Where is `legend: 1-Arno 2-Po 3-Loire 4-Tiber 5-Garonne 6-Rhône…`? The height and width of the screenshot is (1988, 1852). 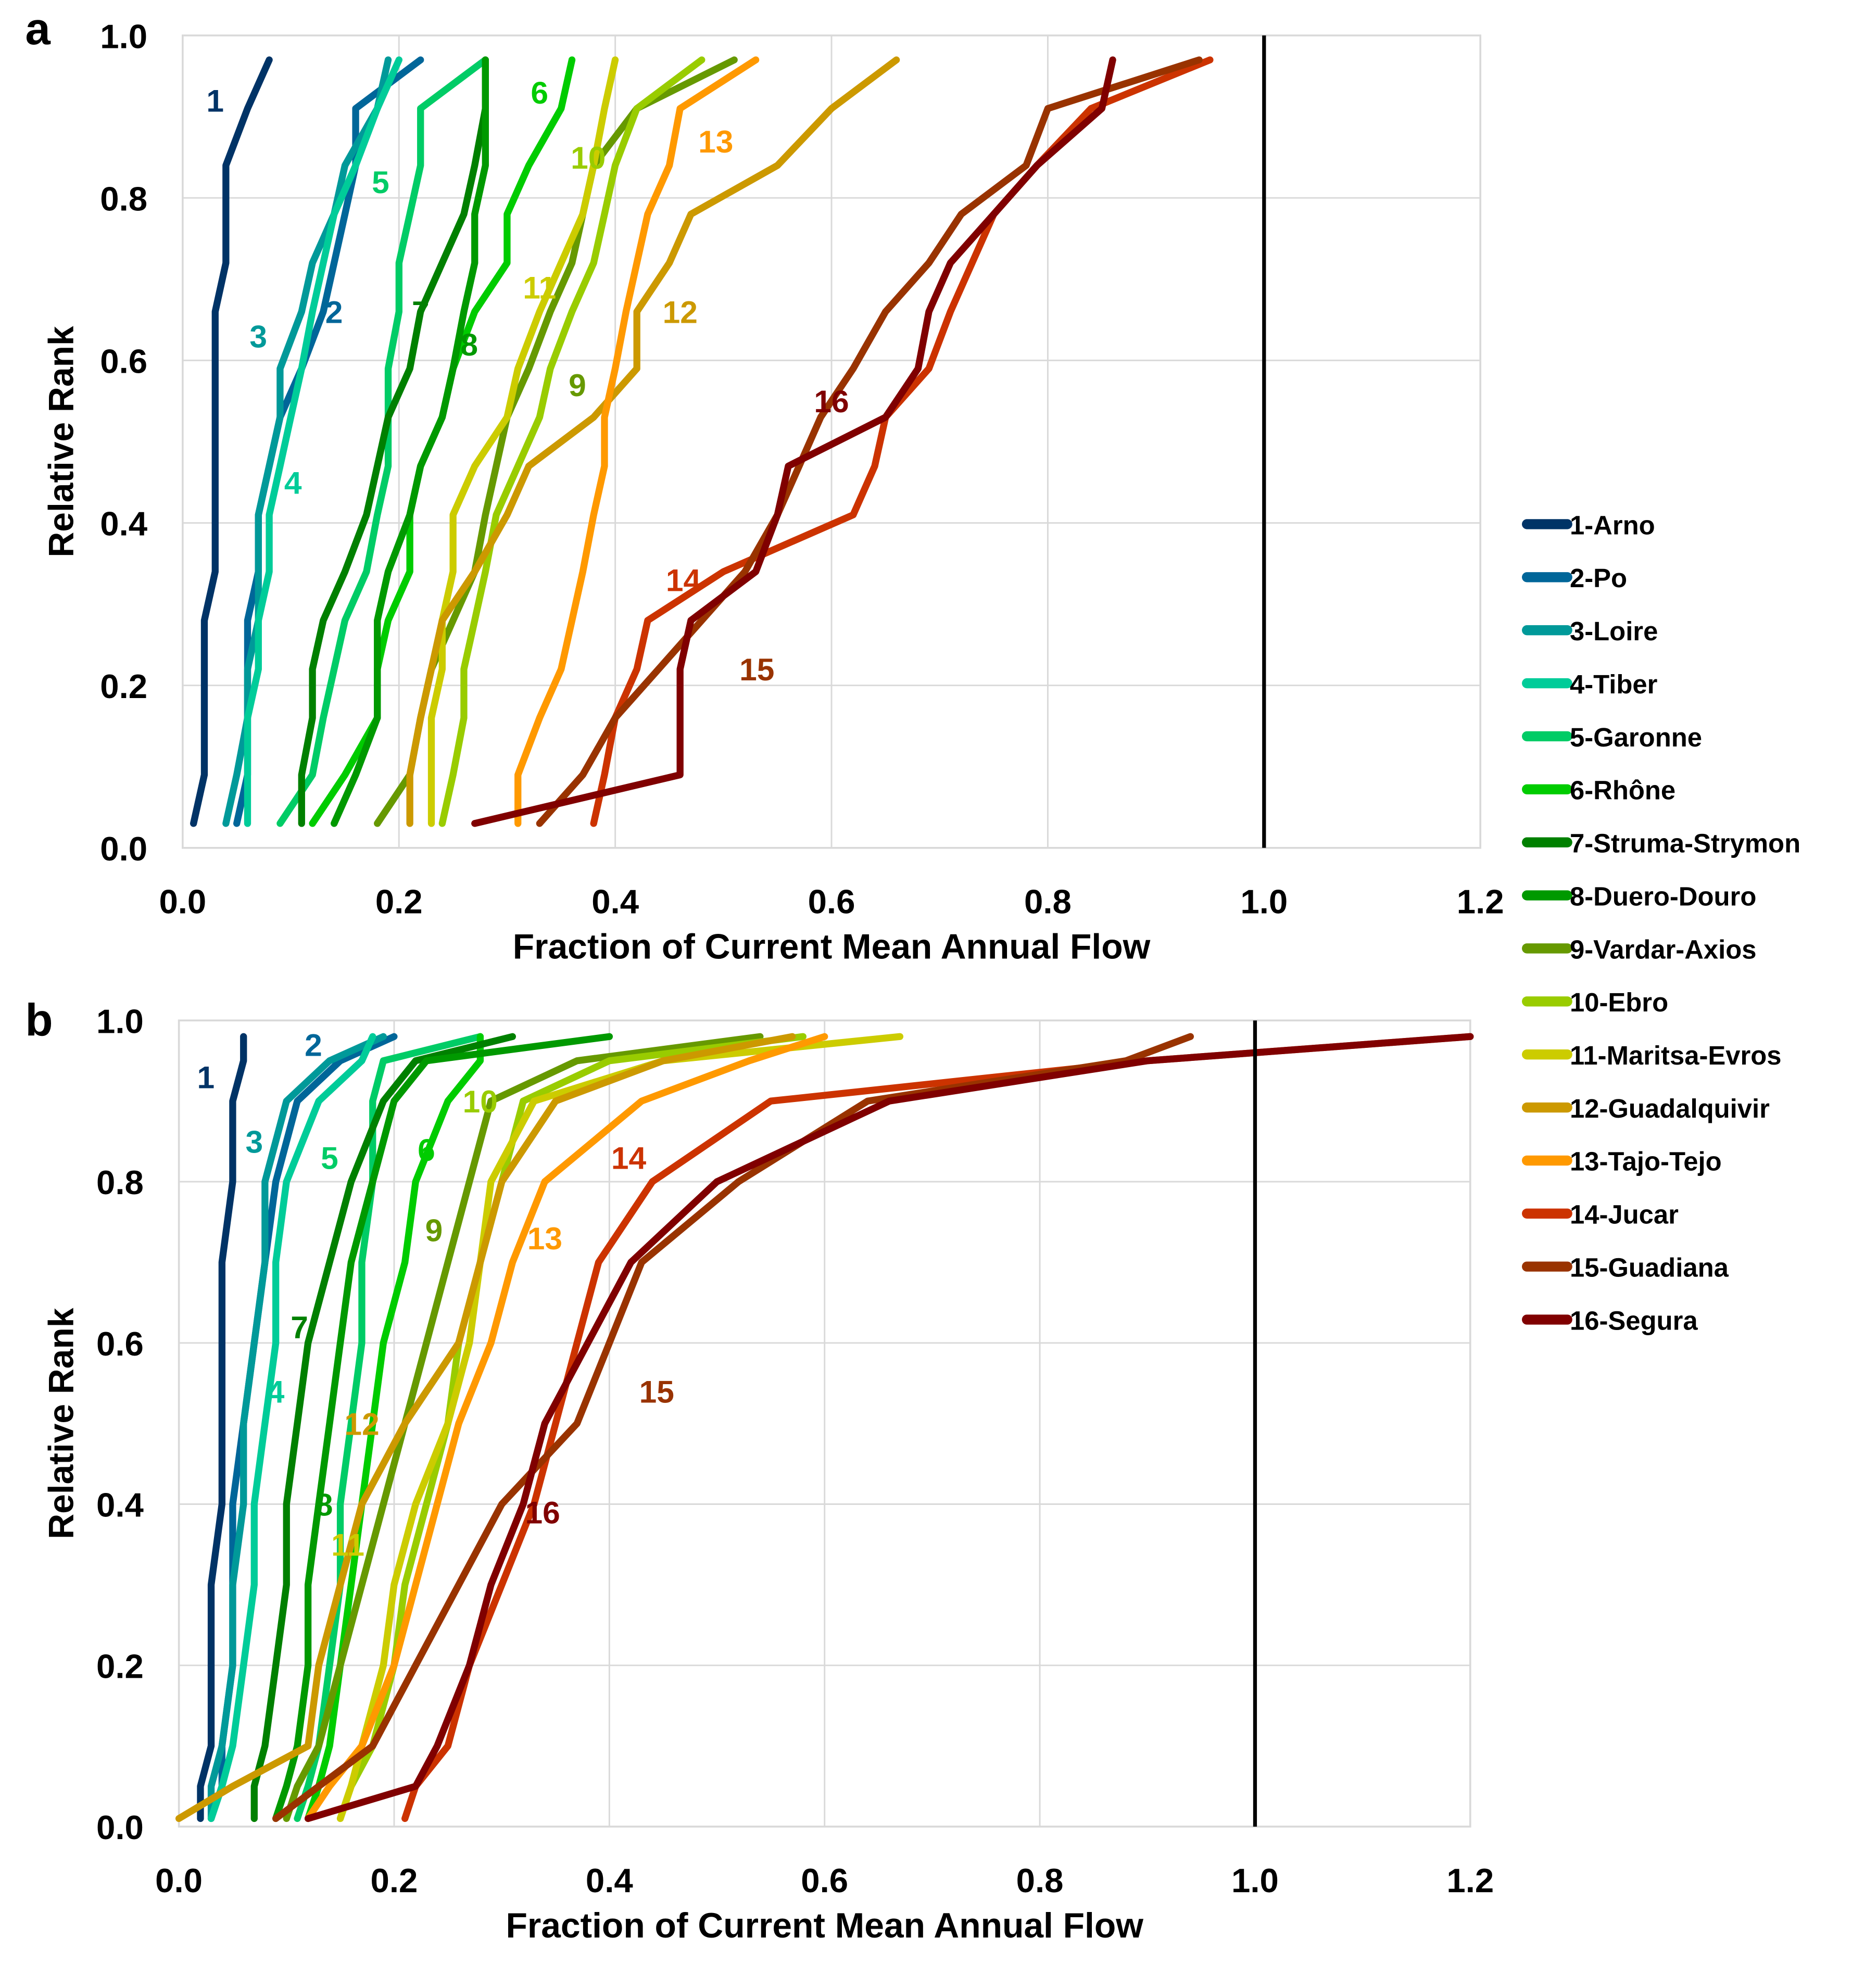 legend: 1-Arno 2-Po 3-Loire 4-Tiber 5-Garonne 6-Rhône… is located at coordinates (1661, 922).